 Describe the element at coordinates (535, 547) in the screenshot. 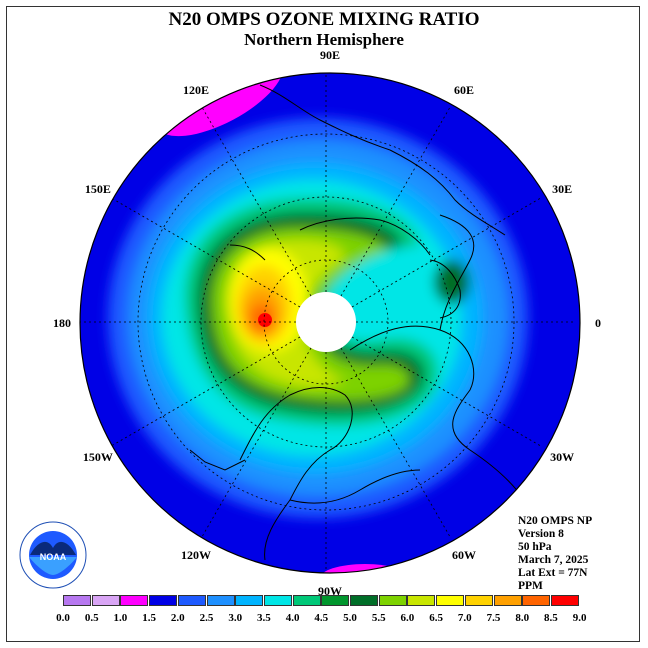

I see `info-level: 50 hPa` at that location.